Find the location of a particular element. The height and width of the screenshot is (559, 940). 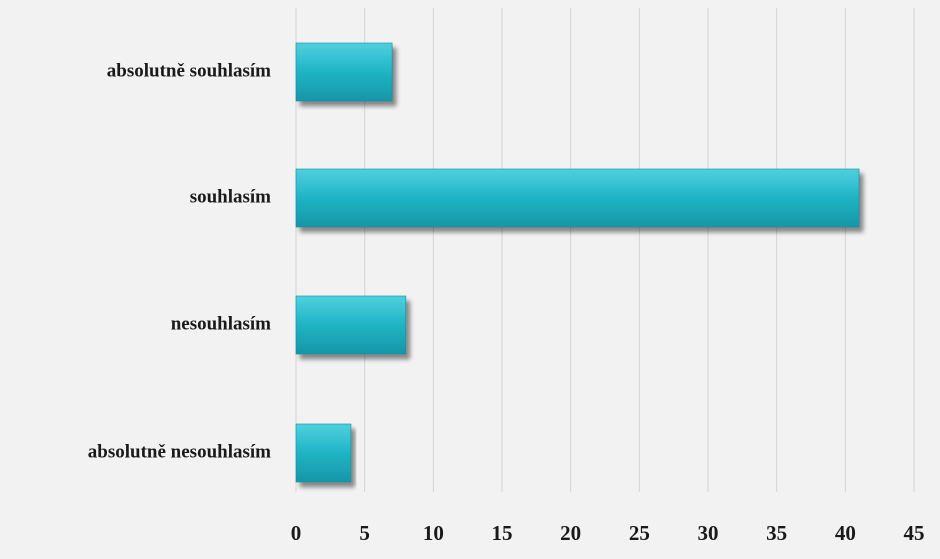

category-label-souhlasim: souhlasím is located at coordinates (230, 196).